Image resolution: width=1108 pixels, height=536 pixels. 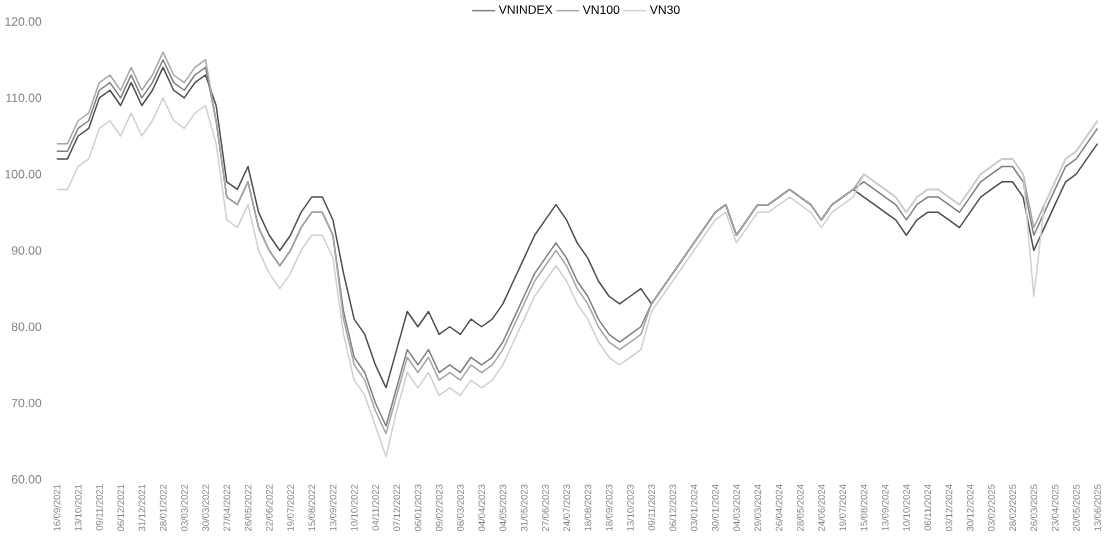 What do you see at coordinates (524, 508) in the screenshot?
I see `x-tick-label: 31/05/2023` at bounding box center [524, 508].